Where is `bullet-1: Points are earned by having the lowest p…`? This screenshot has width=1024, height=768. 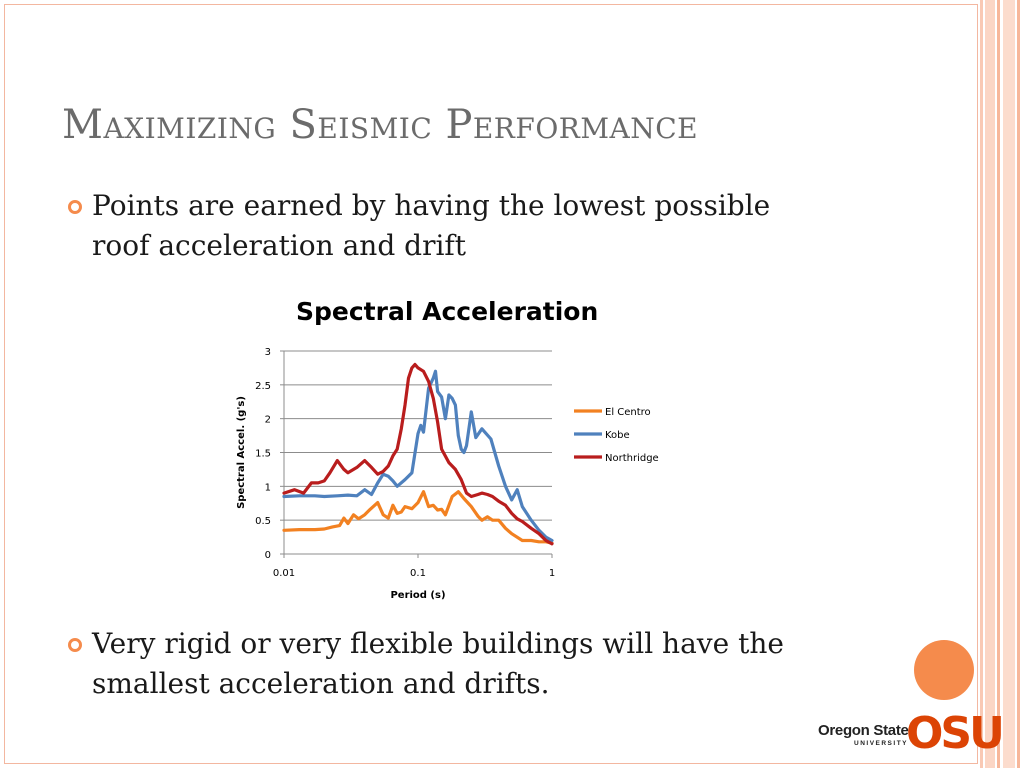 bullet-1: Points are earned by having the lowest p… is located at coordinates (419, 226).